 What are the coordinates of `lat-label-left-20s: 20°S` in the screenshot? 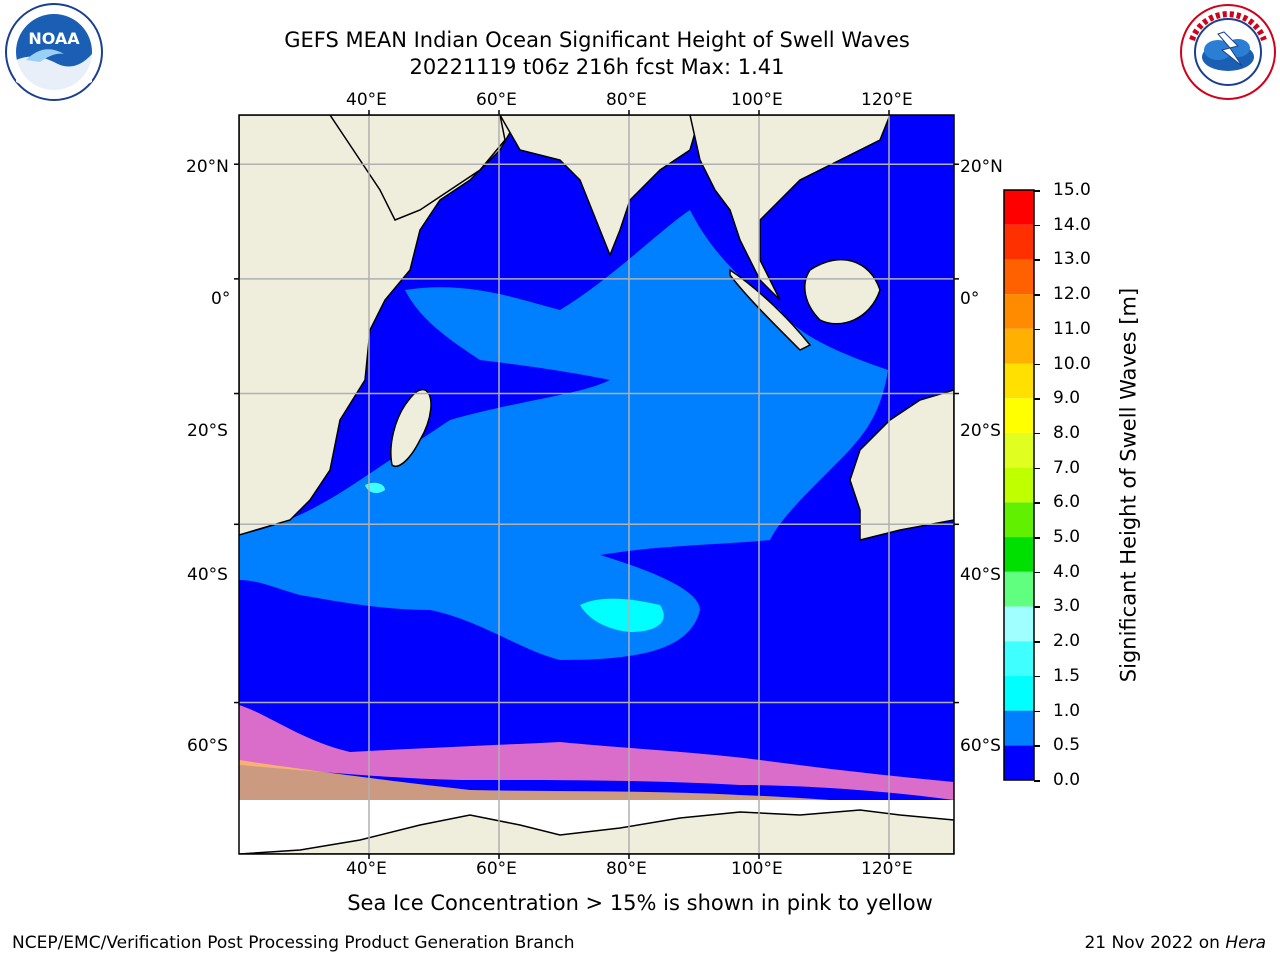 It's located at (207, 431).